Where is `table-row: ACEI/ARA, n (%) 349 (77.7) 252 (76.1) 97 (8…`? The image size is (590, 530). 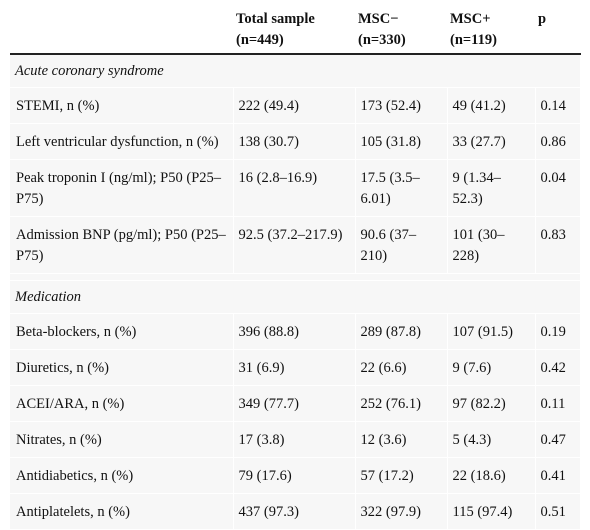
table-row: ACEI/ARA, n (%) 349 (77.7) 252 (76.1) 97 (8… is located at coordinates (295, 404).